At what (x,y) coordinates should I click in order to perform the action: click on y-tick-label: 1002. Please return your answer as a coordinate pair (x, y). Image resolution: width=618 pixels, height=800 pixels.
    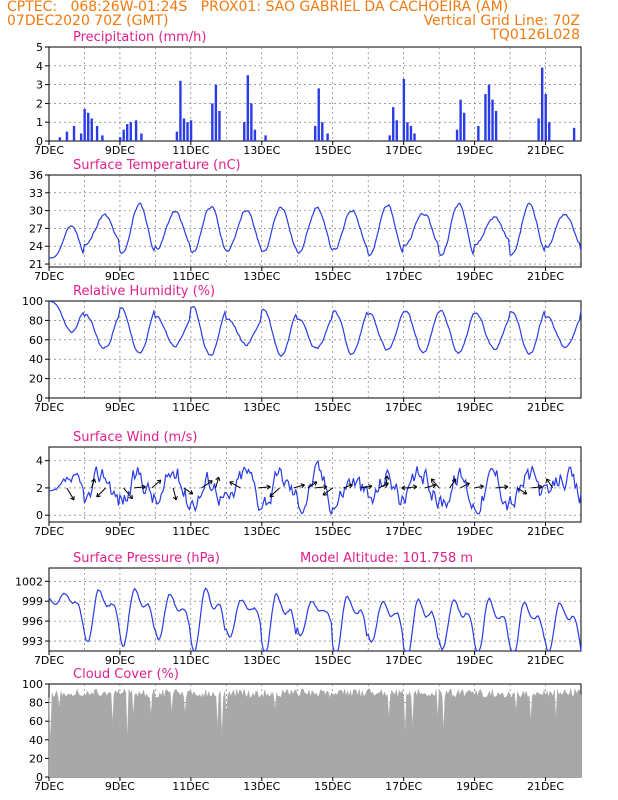
    Looking at the image, I should click on (29, 581).